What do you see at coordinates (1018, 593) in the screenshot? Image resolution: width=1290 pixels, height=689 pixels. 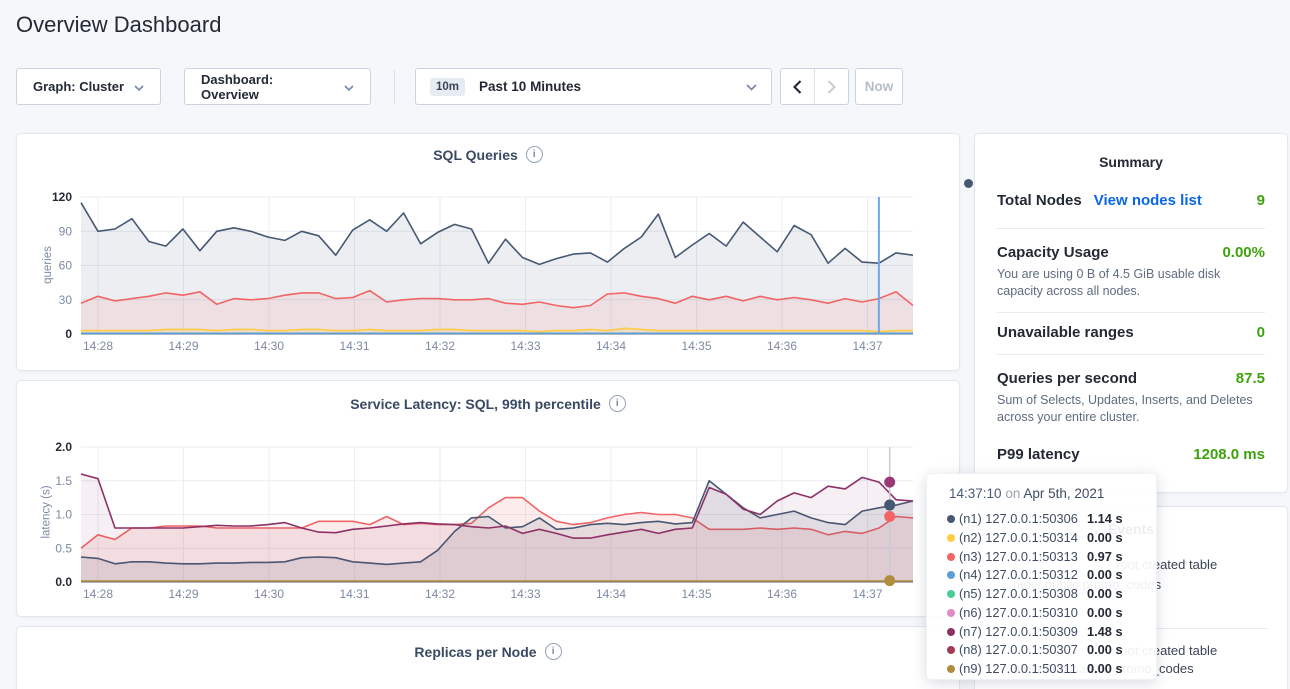 I see `node-address: (n5) 127.0.0.1:50308` at bounding box center [1018, 593].